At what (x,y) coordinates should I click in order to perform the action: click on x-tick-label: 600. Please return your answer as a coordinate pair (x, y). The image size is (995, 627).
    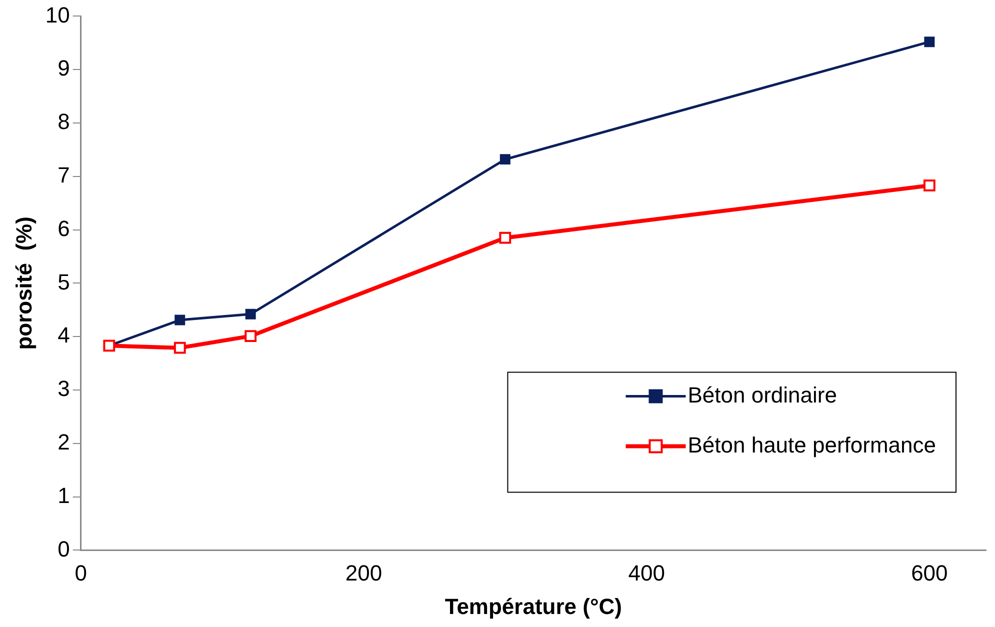
    Looking at the image, I should click on (929, 573).